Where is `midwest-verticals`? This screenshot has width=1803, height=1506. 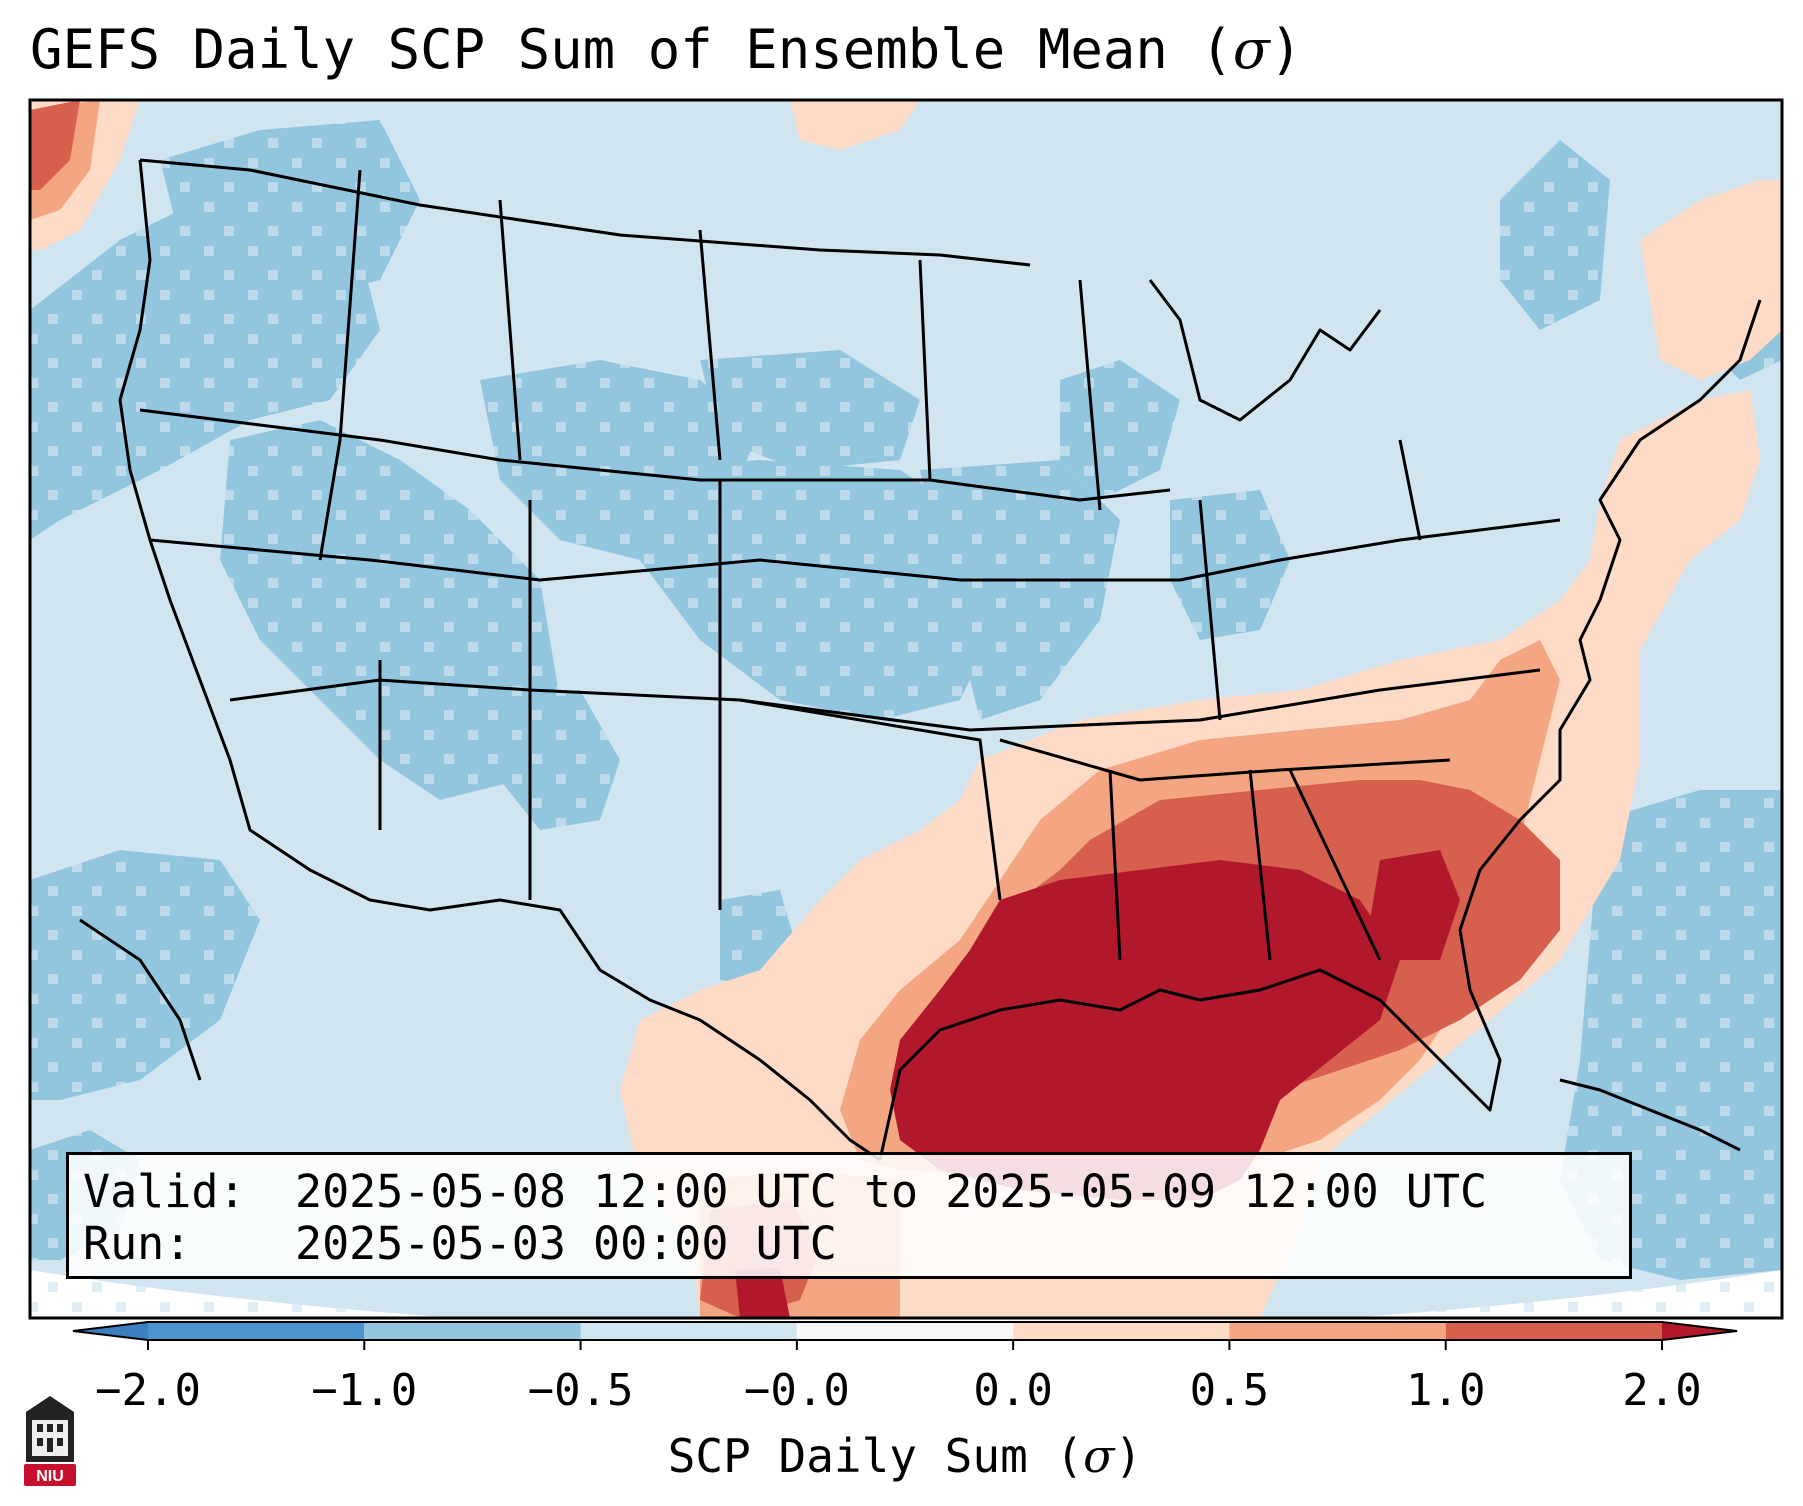
midwest-verticals is located at coordinates (1170, 490).